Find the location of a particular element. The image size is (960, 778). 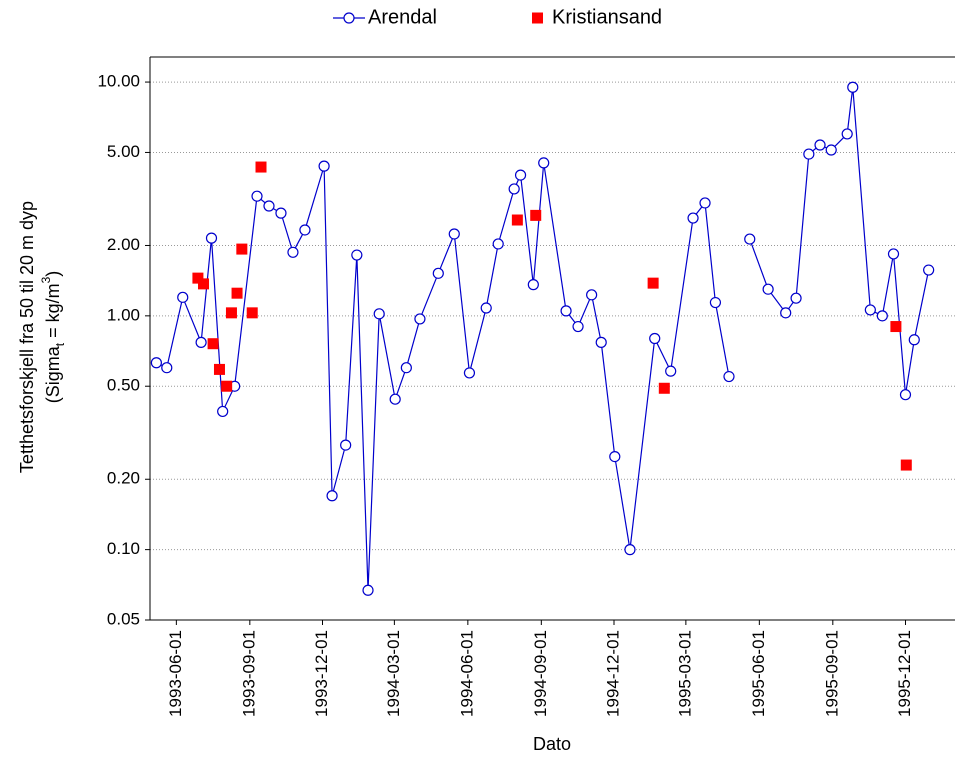

x-tick-label: 1994-03-01 is located at coordinates (393, 673).